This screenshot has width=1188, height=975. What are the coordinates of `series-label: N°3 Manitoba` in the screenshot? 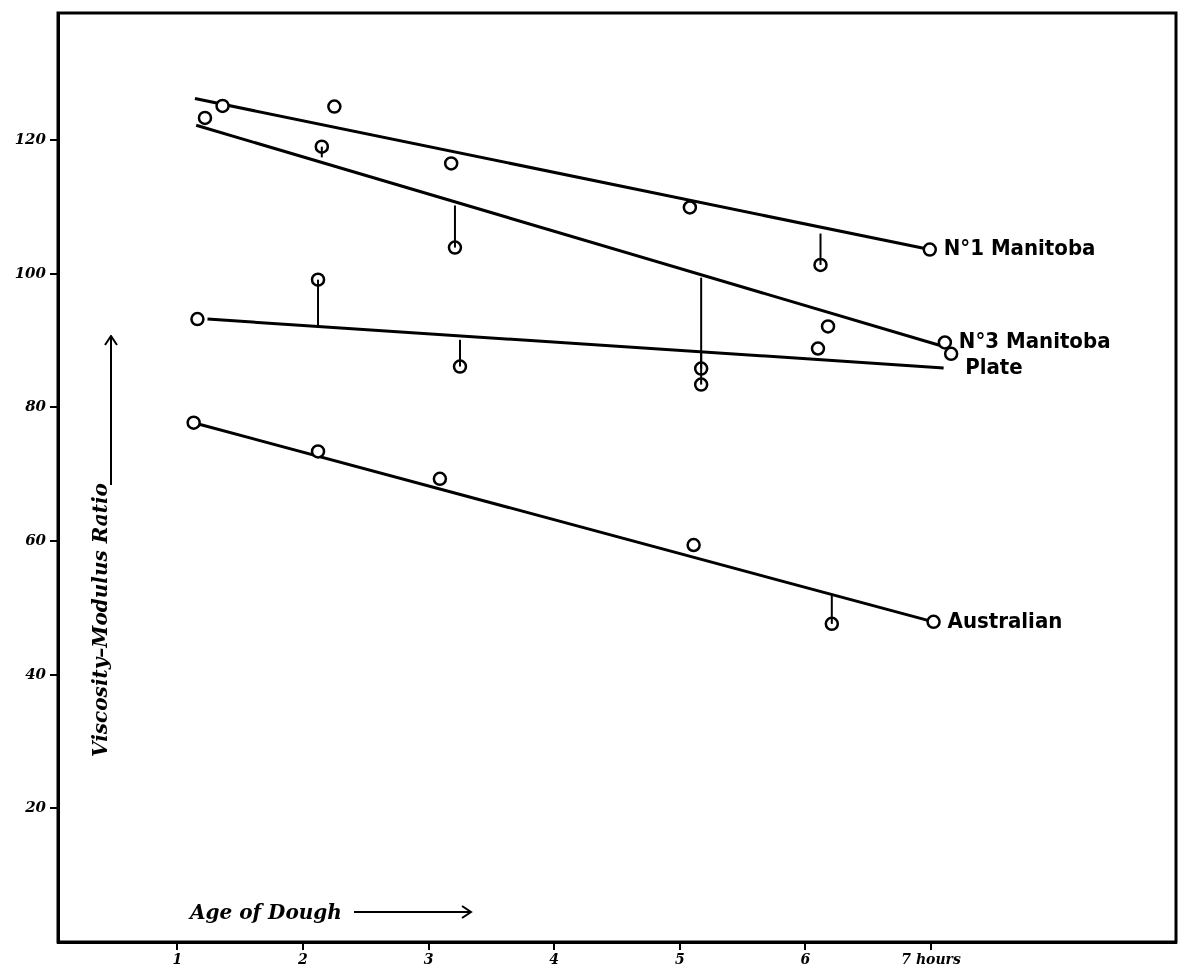 It's located at (1034, 341).